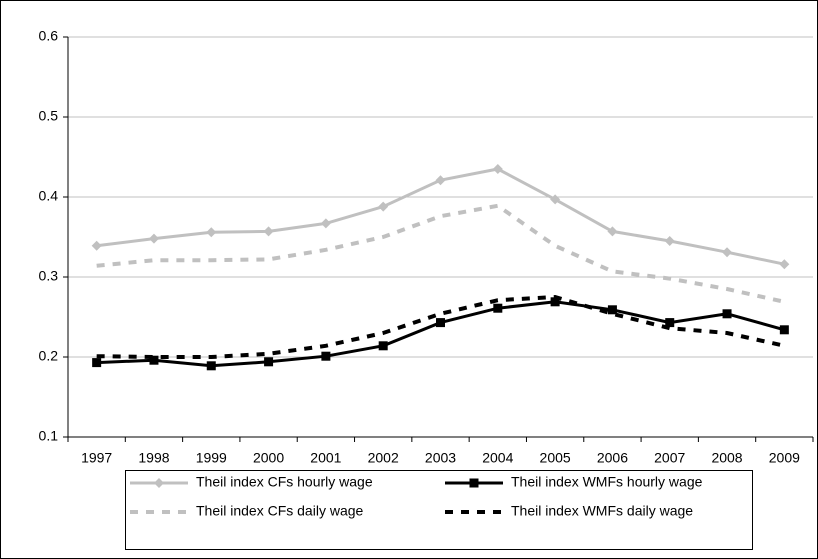  I want to click on y-tick-label: 0.2, so click(49, 356).